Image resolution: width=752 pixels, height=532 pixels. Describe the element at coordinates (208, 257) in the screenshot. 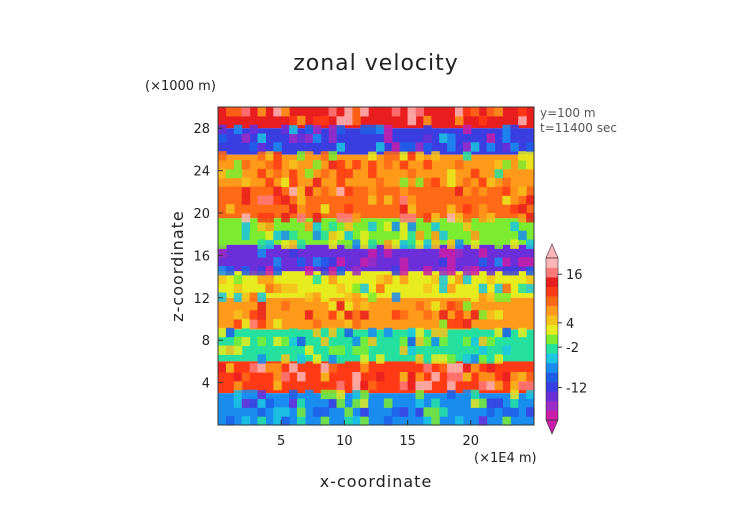

I see `y-axis-ticks: 4 8 12 16 20 24 28` at that location.